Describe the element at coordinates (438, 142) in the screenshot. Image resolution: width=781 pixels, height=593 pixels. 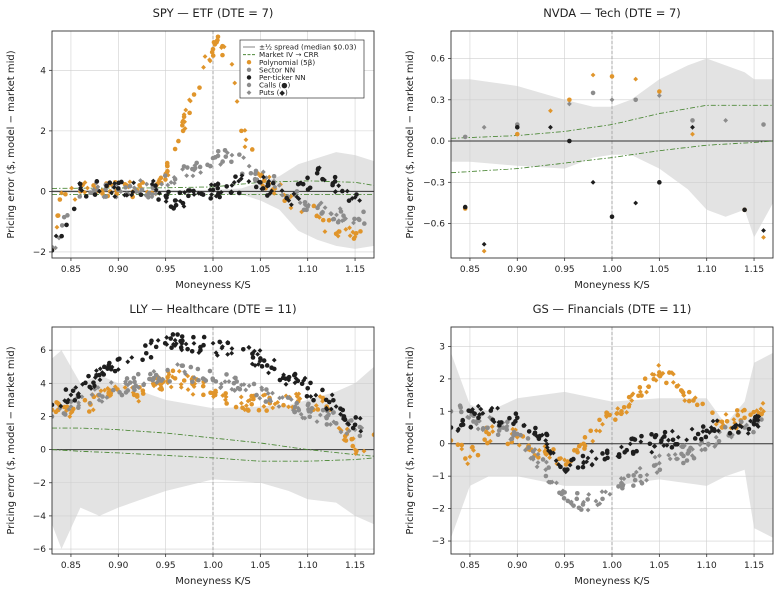
I see `y-tick-label: 0.0` at that location.